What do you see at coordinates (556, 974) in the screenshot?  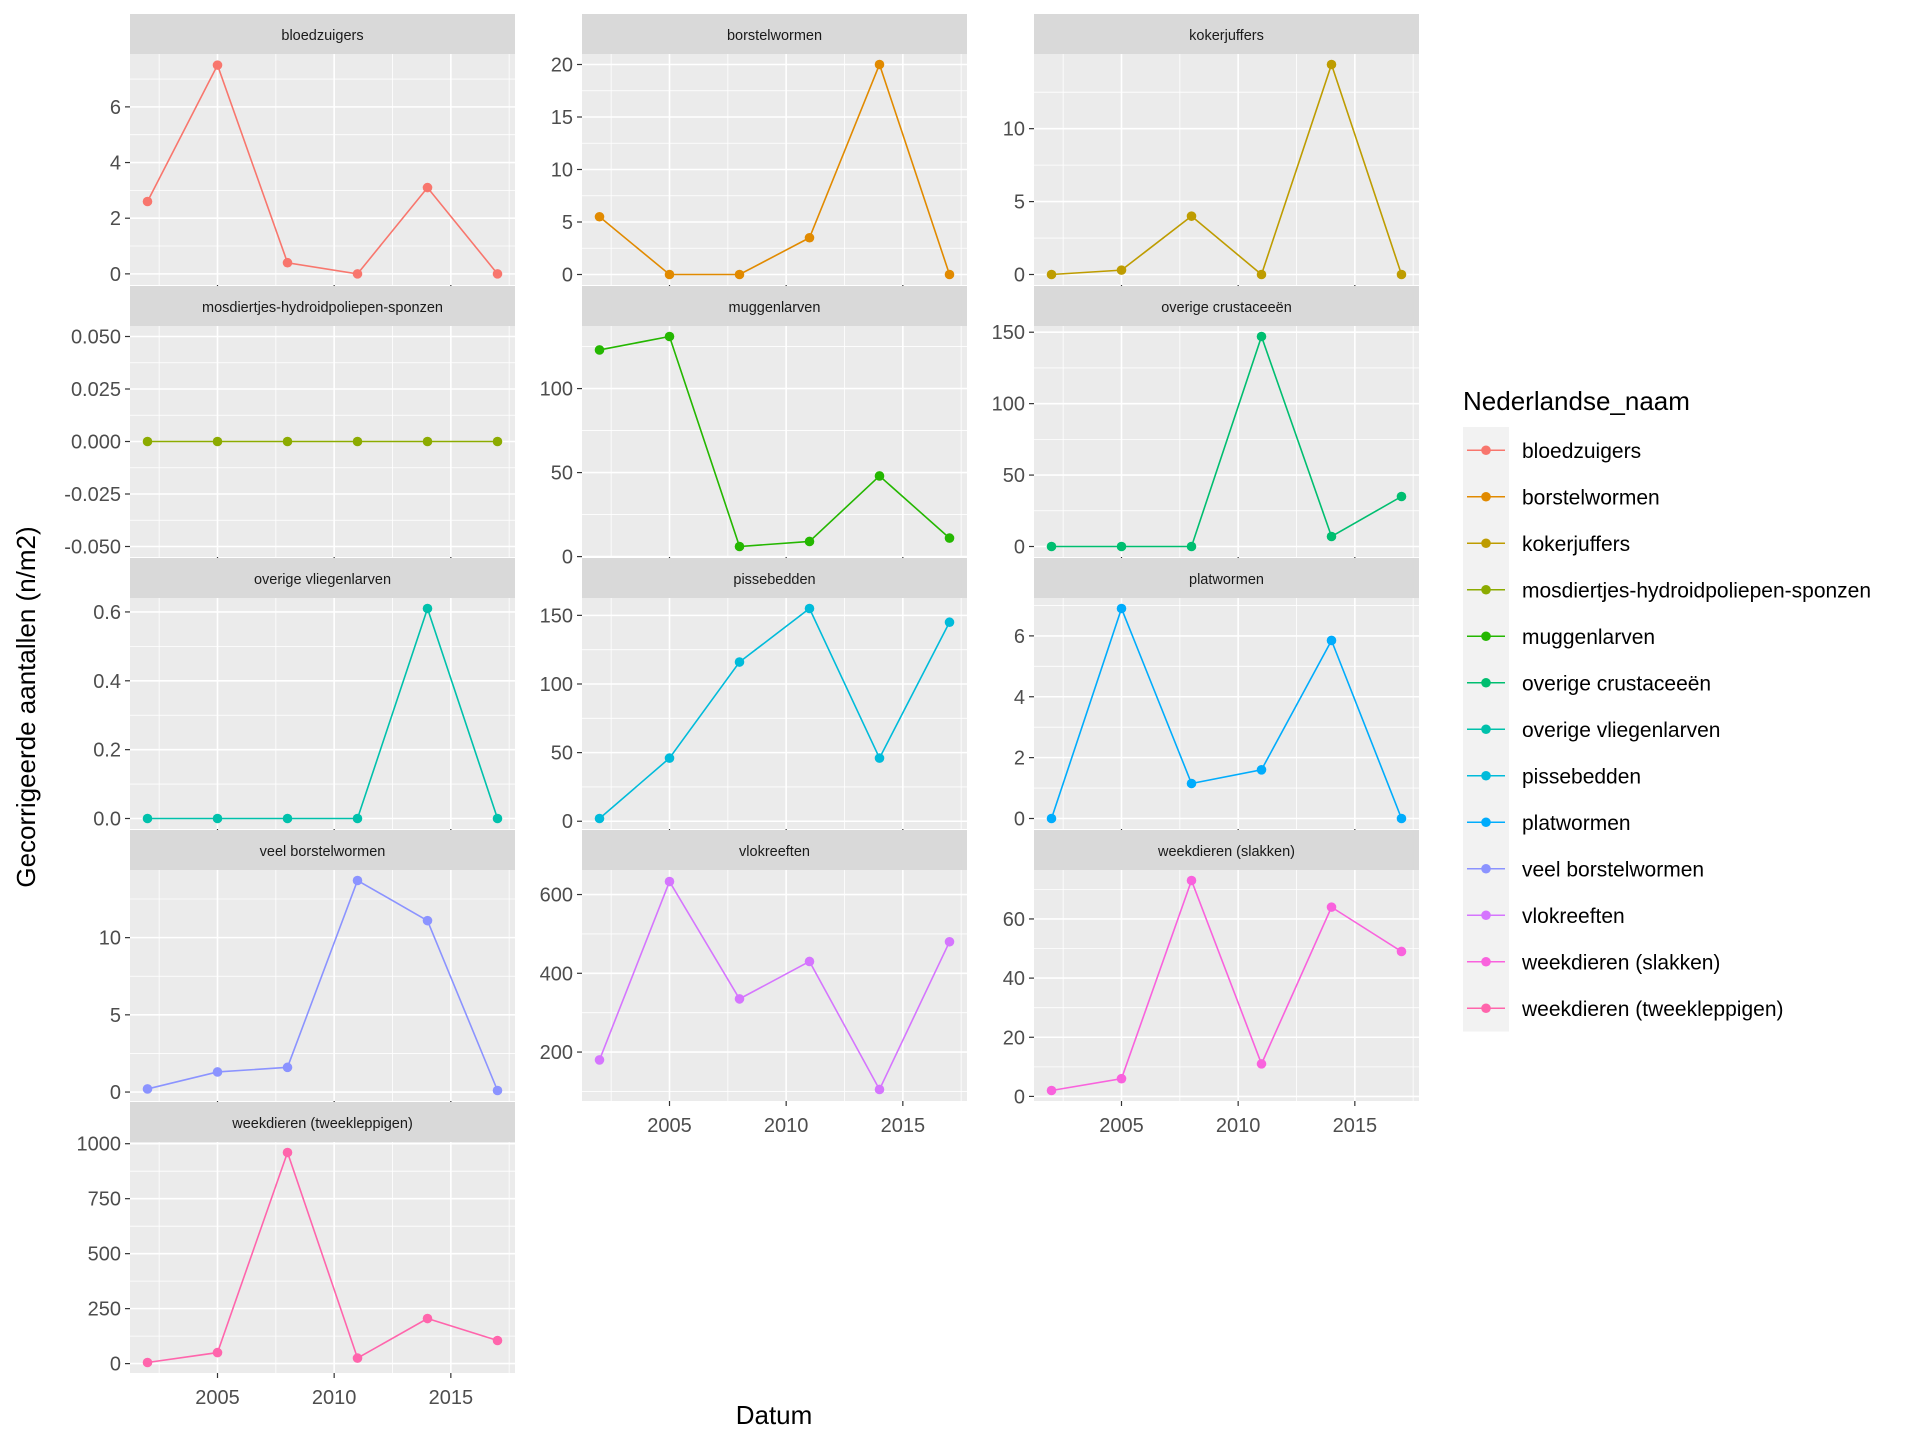 I see `y-tick-label: 400` at bounding box center [556, 974].